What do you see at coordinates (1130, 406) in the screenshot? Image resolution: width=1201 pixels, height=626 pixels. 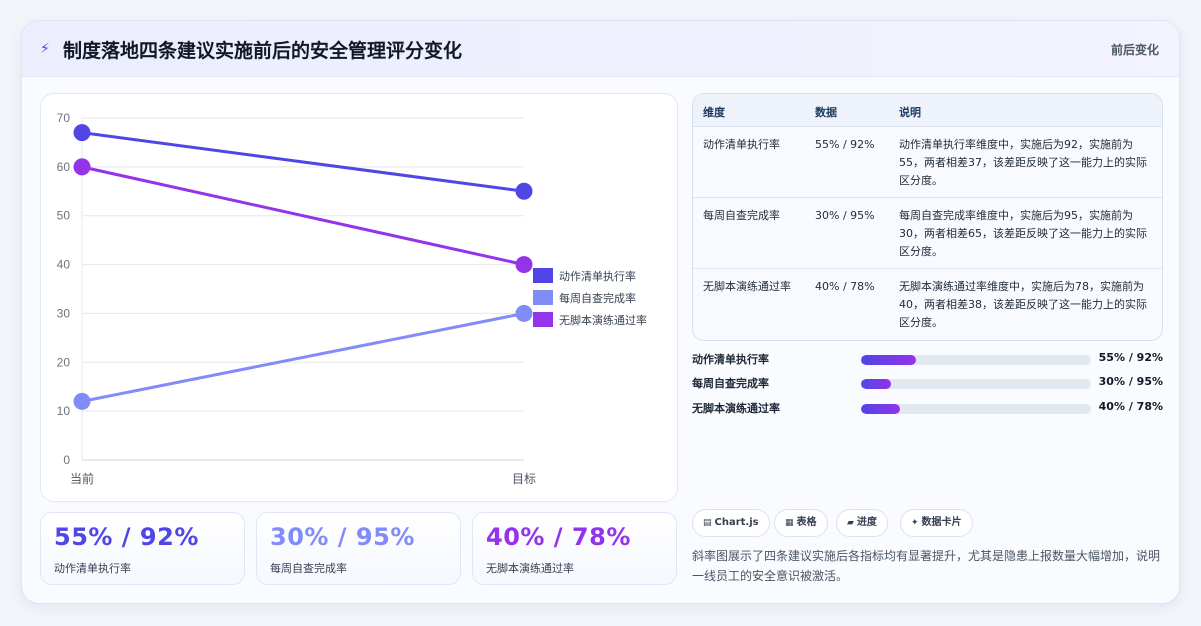 I see `progress-value: 40% / 78%` at bounding box center [1130, 406].